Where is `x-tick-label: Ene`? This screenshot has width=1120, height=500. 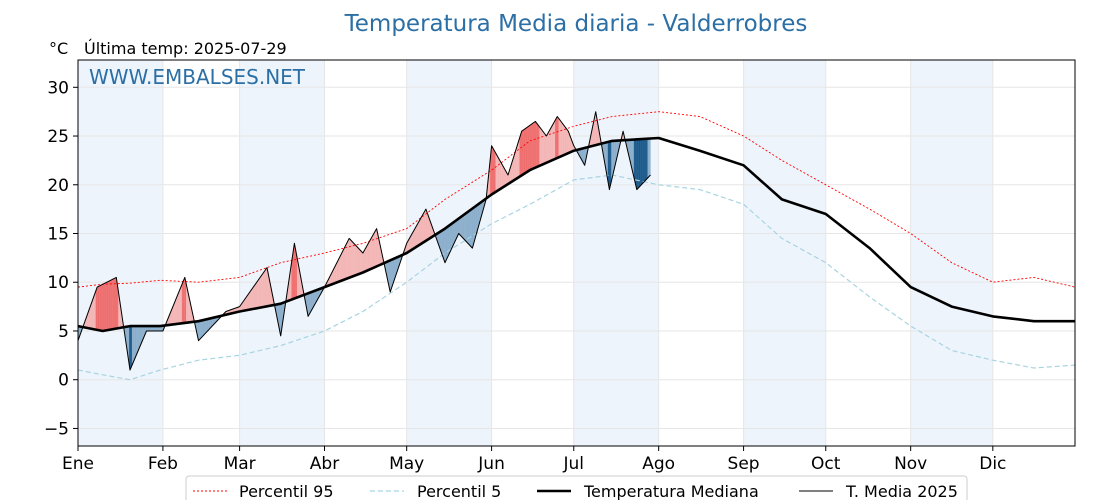 x-tick-label: Ene is located at coordinates (78, 464).